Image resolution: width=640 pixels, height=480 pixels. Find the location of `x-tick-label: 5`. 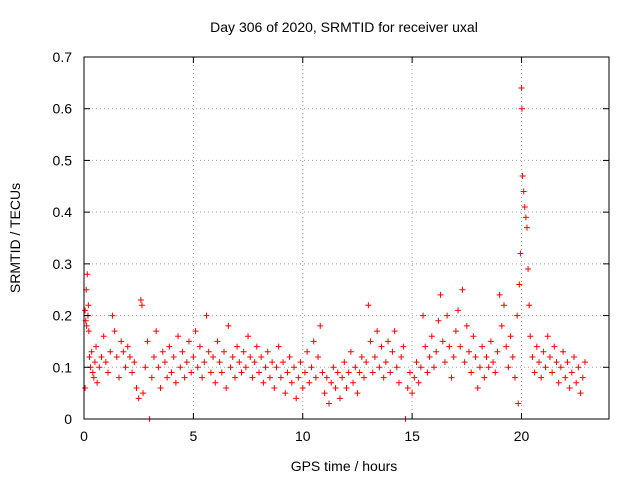

x-tick-label: 5 is located at coordinates (193, 436).